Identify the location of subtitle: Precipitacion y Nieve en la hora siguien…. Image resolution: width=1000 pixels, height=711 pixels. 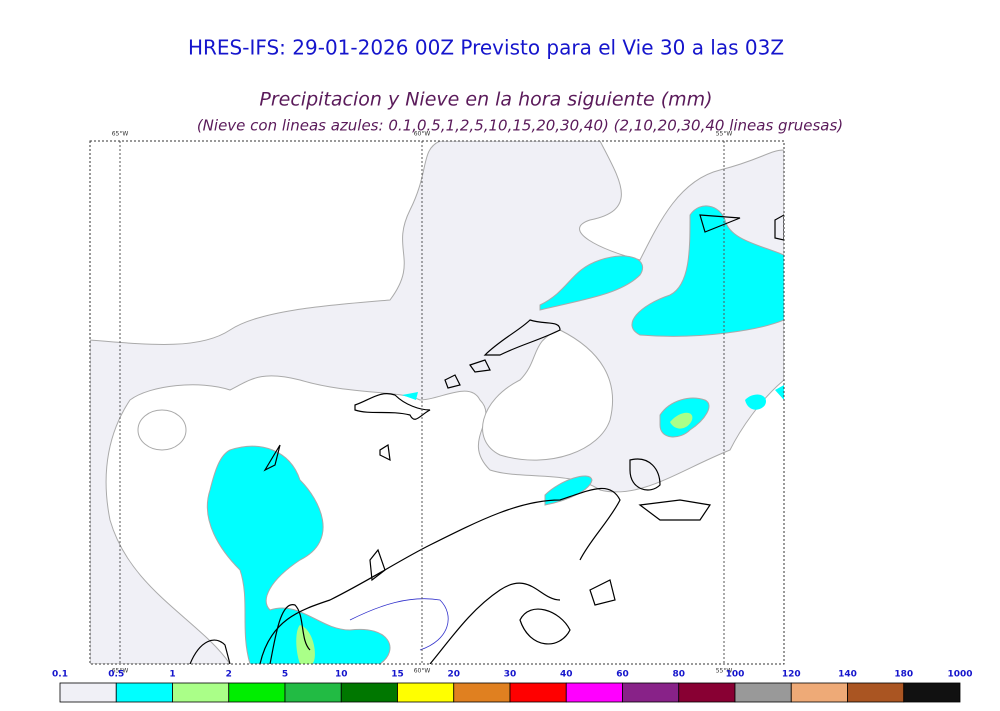
(485, 100).